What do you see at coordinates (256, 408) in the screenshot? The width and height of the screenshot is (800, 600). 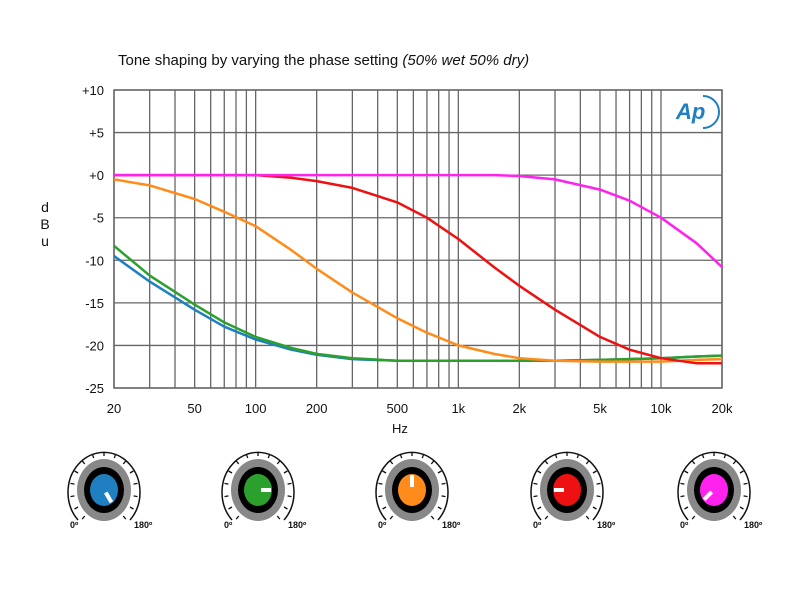 I see `x-tick-label: 100` at bounding box center [256, 408].